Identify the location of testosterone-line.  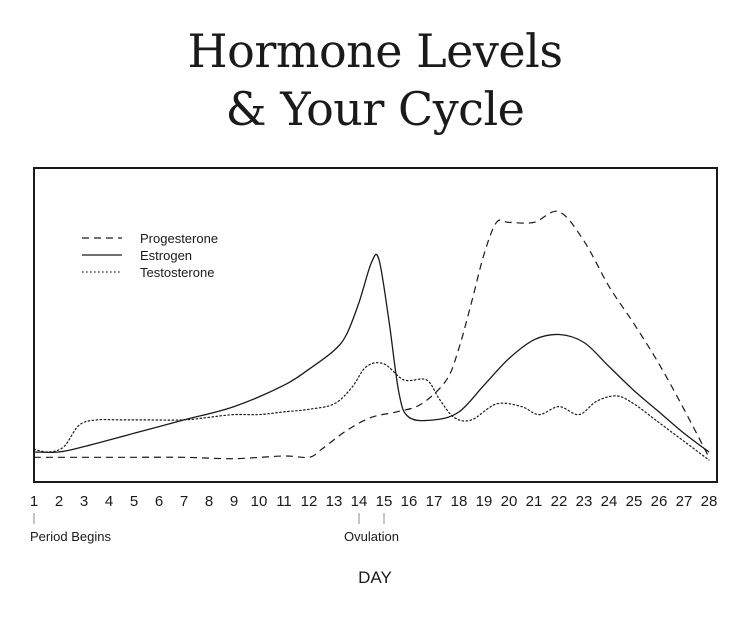
(371, 411).